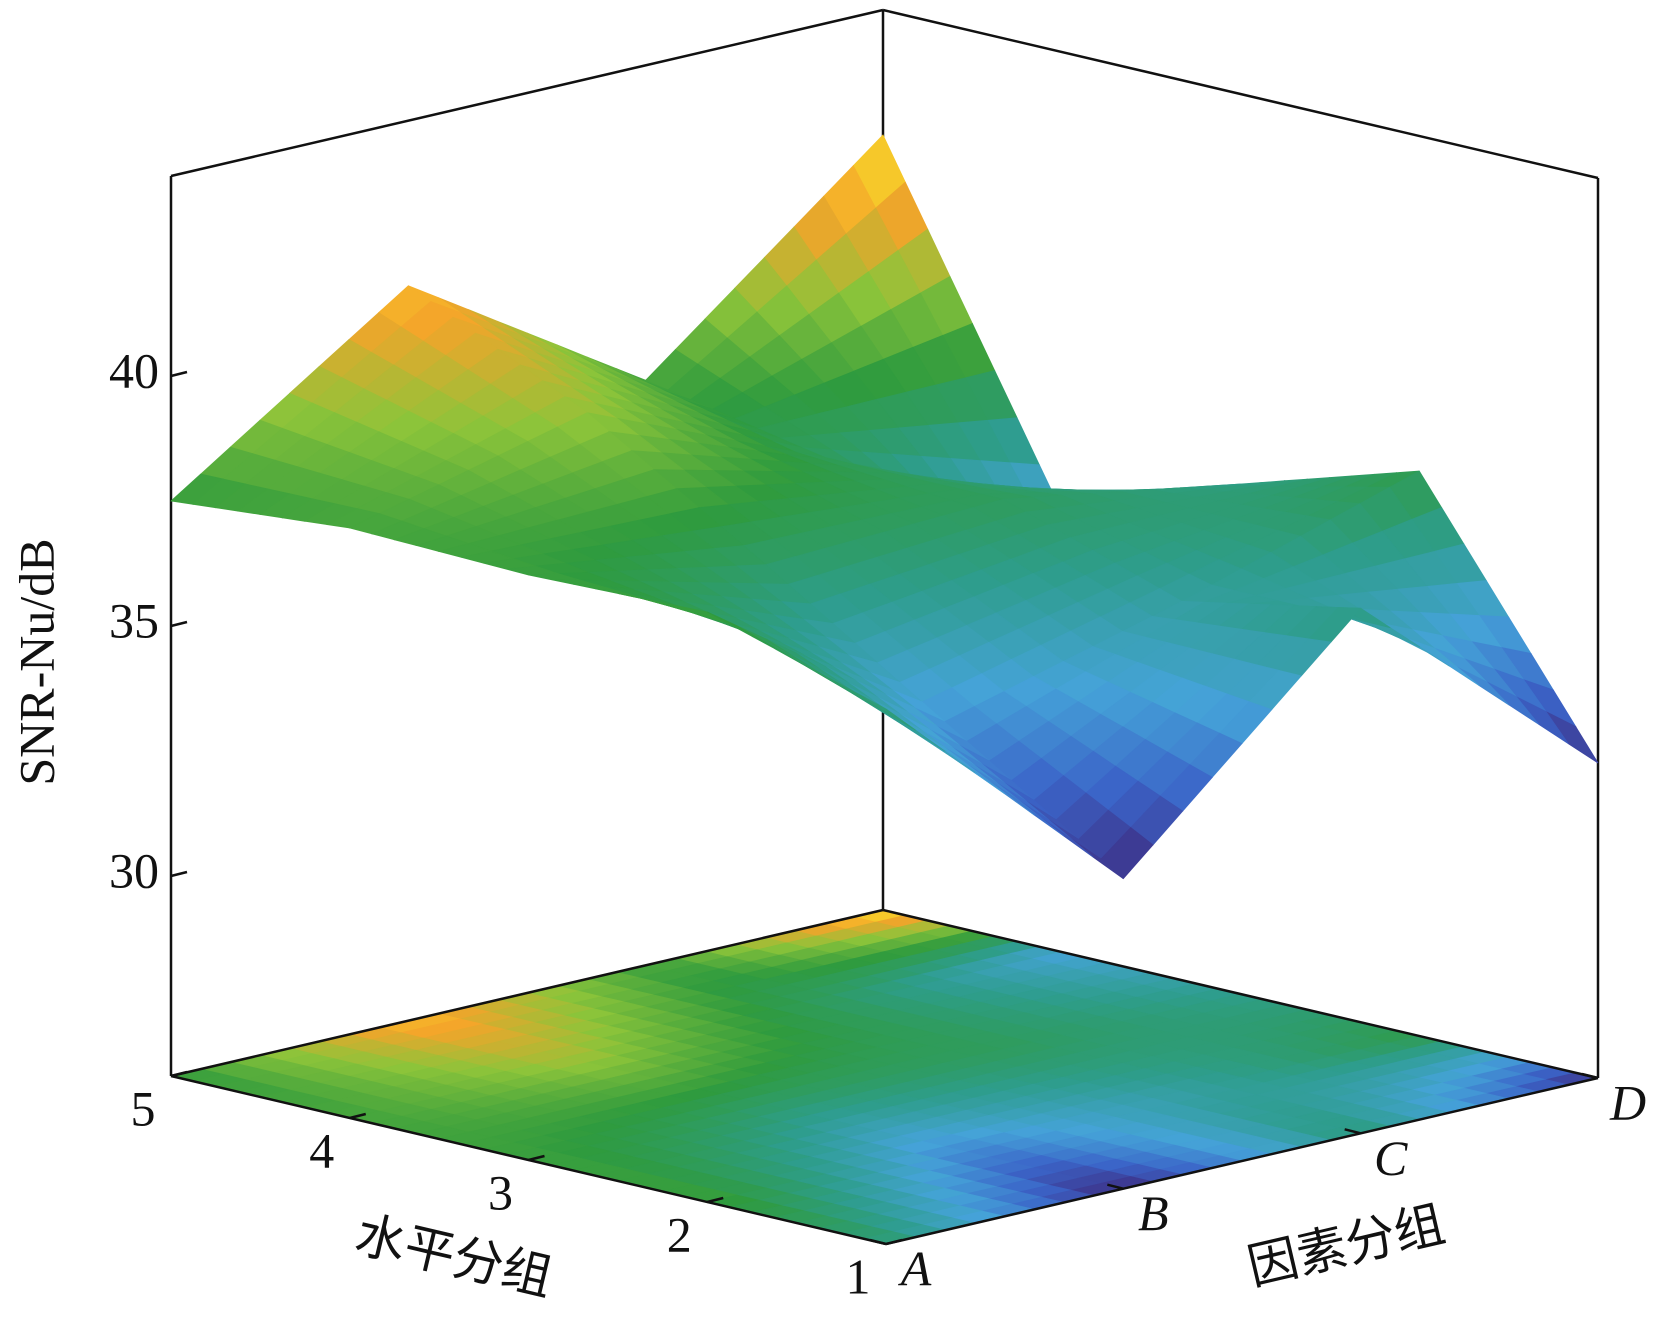 Image resolution: width=1674 pixels, height=1339 pixels. What do you see at coordinates (915, 1268) in the screenshot?
I see `y-tick-label: A` at bounding box center [915, 1268].